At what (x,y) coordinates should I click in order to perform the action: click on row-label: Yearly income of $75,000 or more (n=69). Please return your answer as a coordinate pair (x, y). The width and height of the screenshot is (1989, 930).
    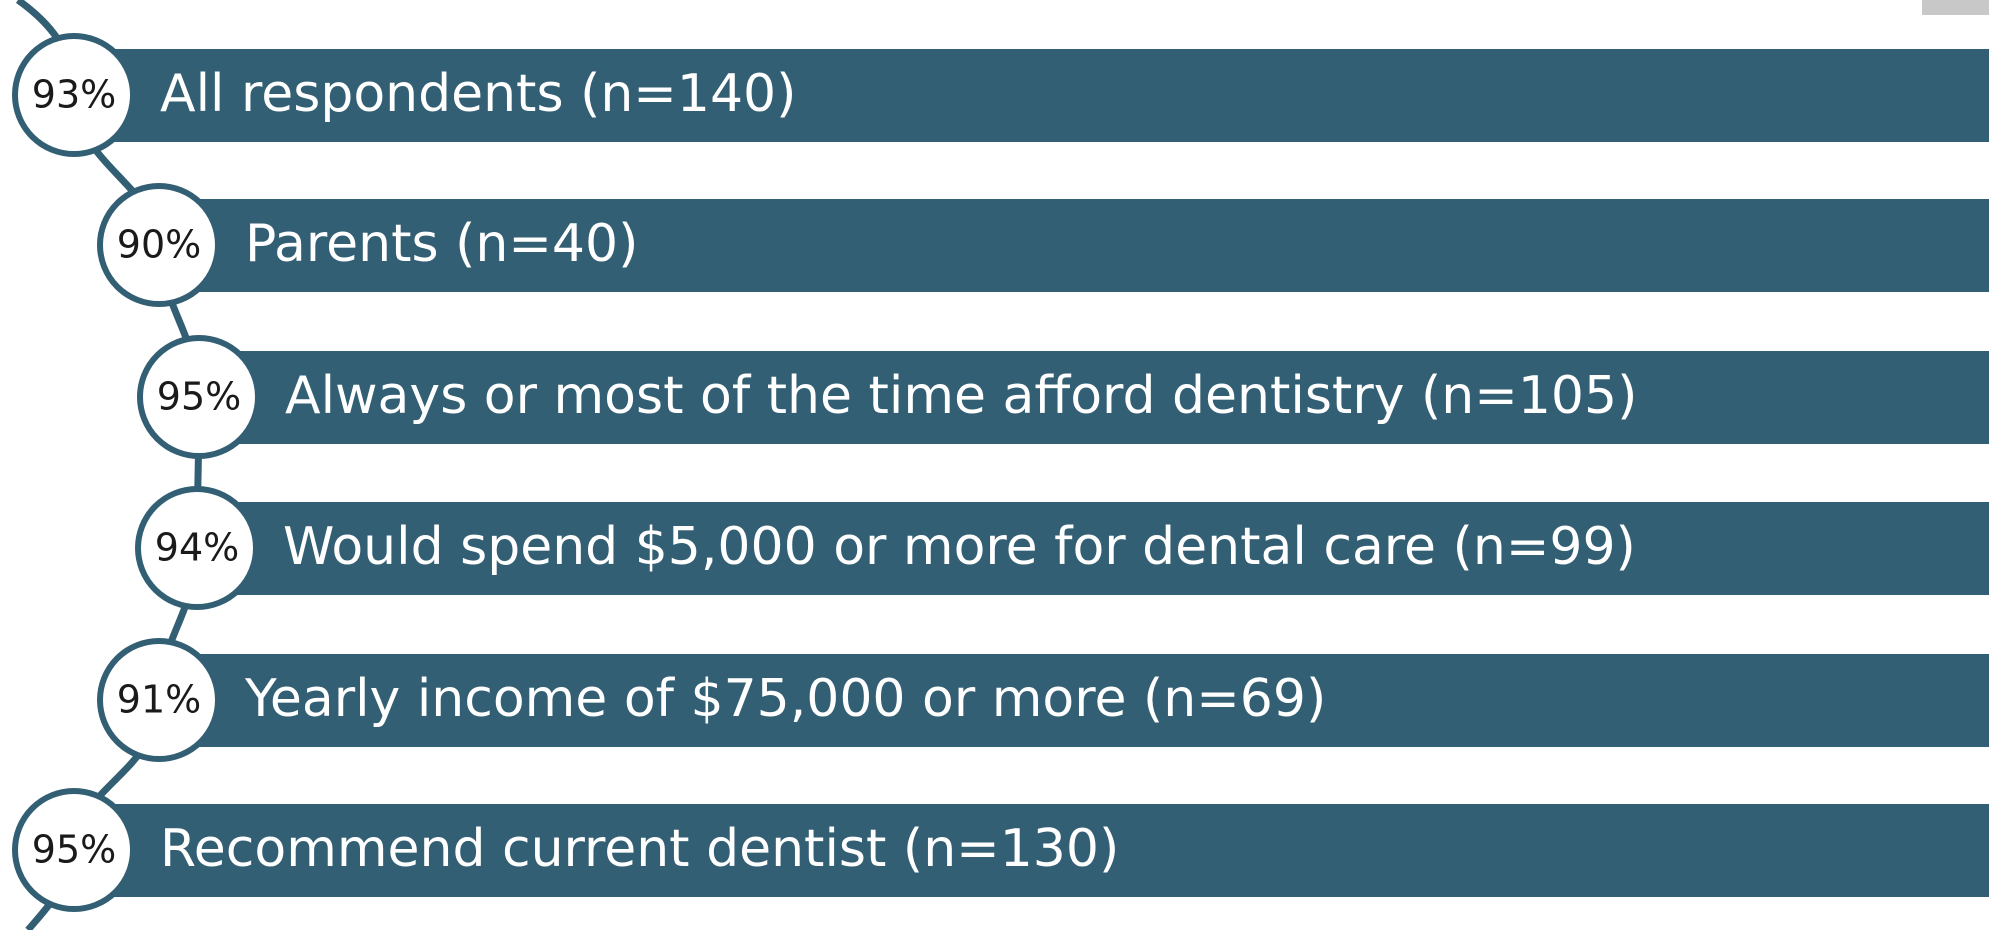
    Looking at the image, I should click on (785, 699).